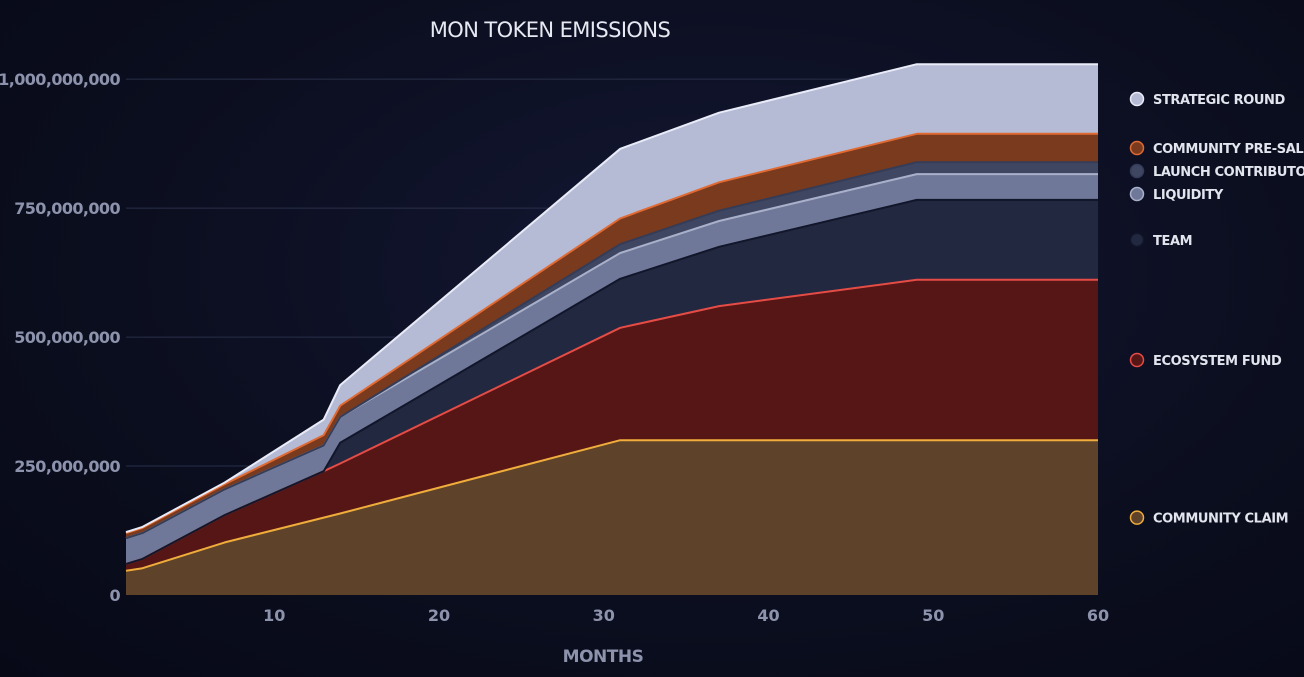 The height and width of the screenshot is (677, 1304). What do you see at coordinates (67, 337) in the screenshot?
I see `y-tick-label: 500,000,000` at bounding box center [67, 337].